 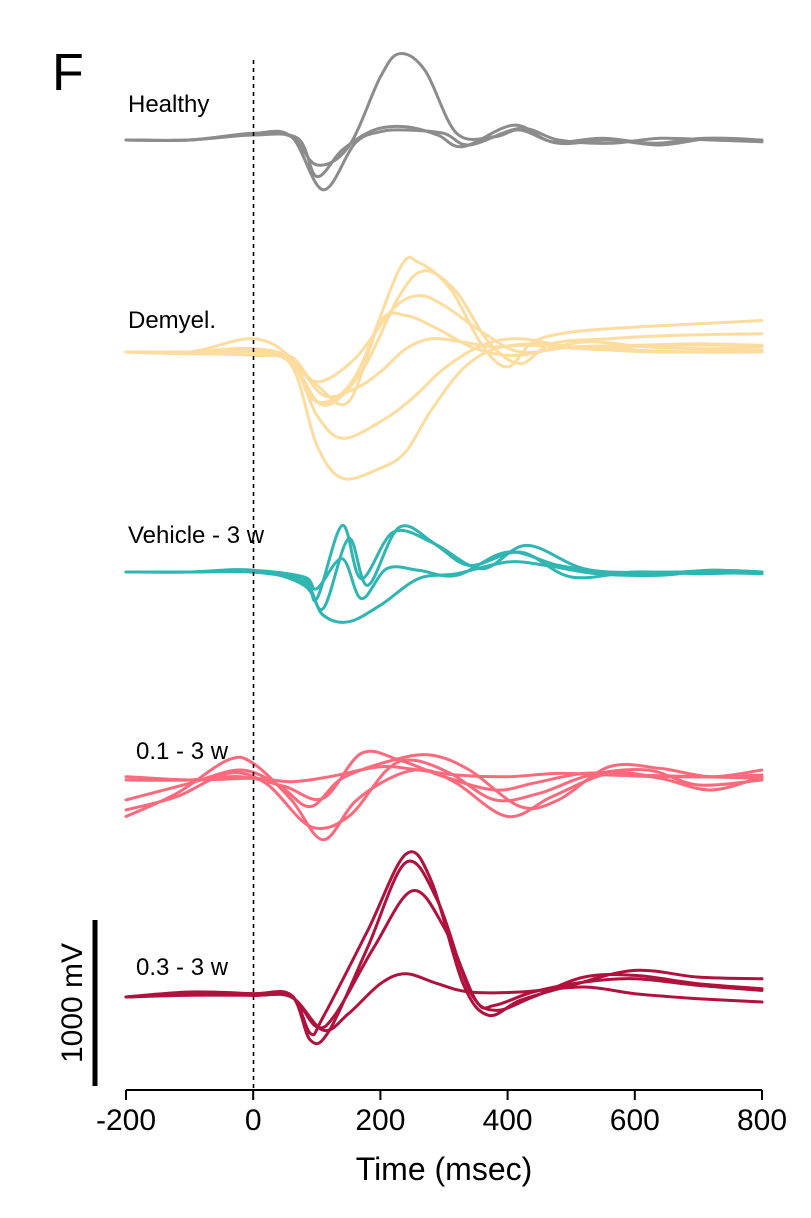 I want to click on x-tick-label-800: 800, so click(x=762, y=1120).